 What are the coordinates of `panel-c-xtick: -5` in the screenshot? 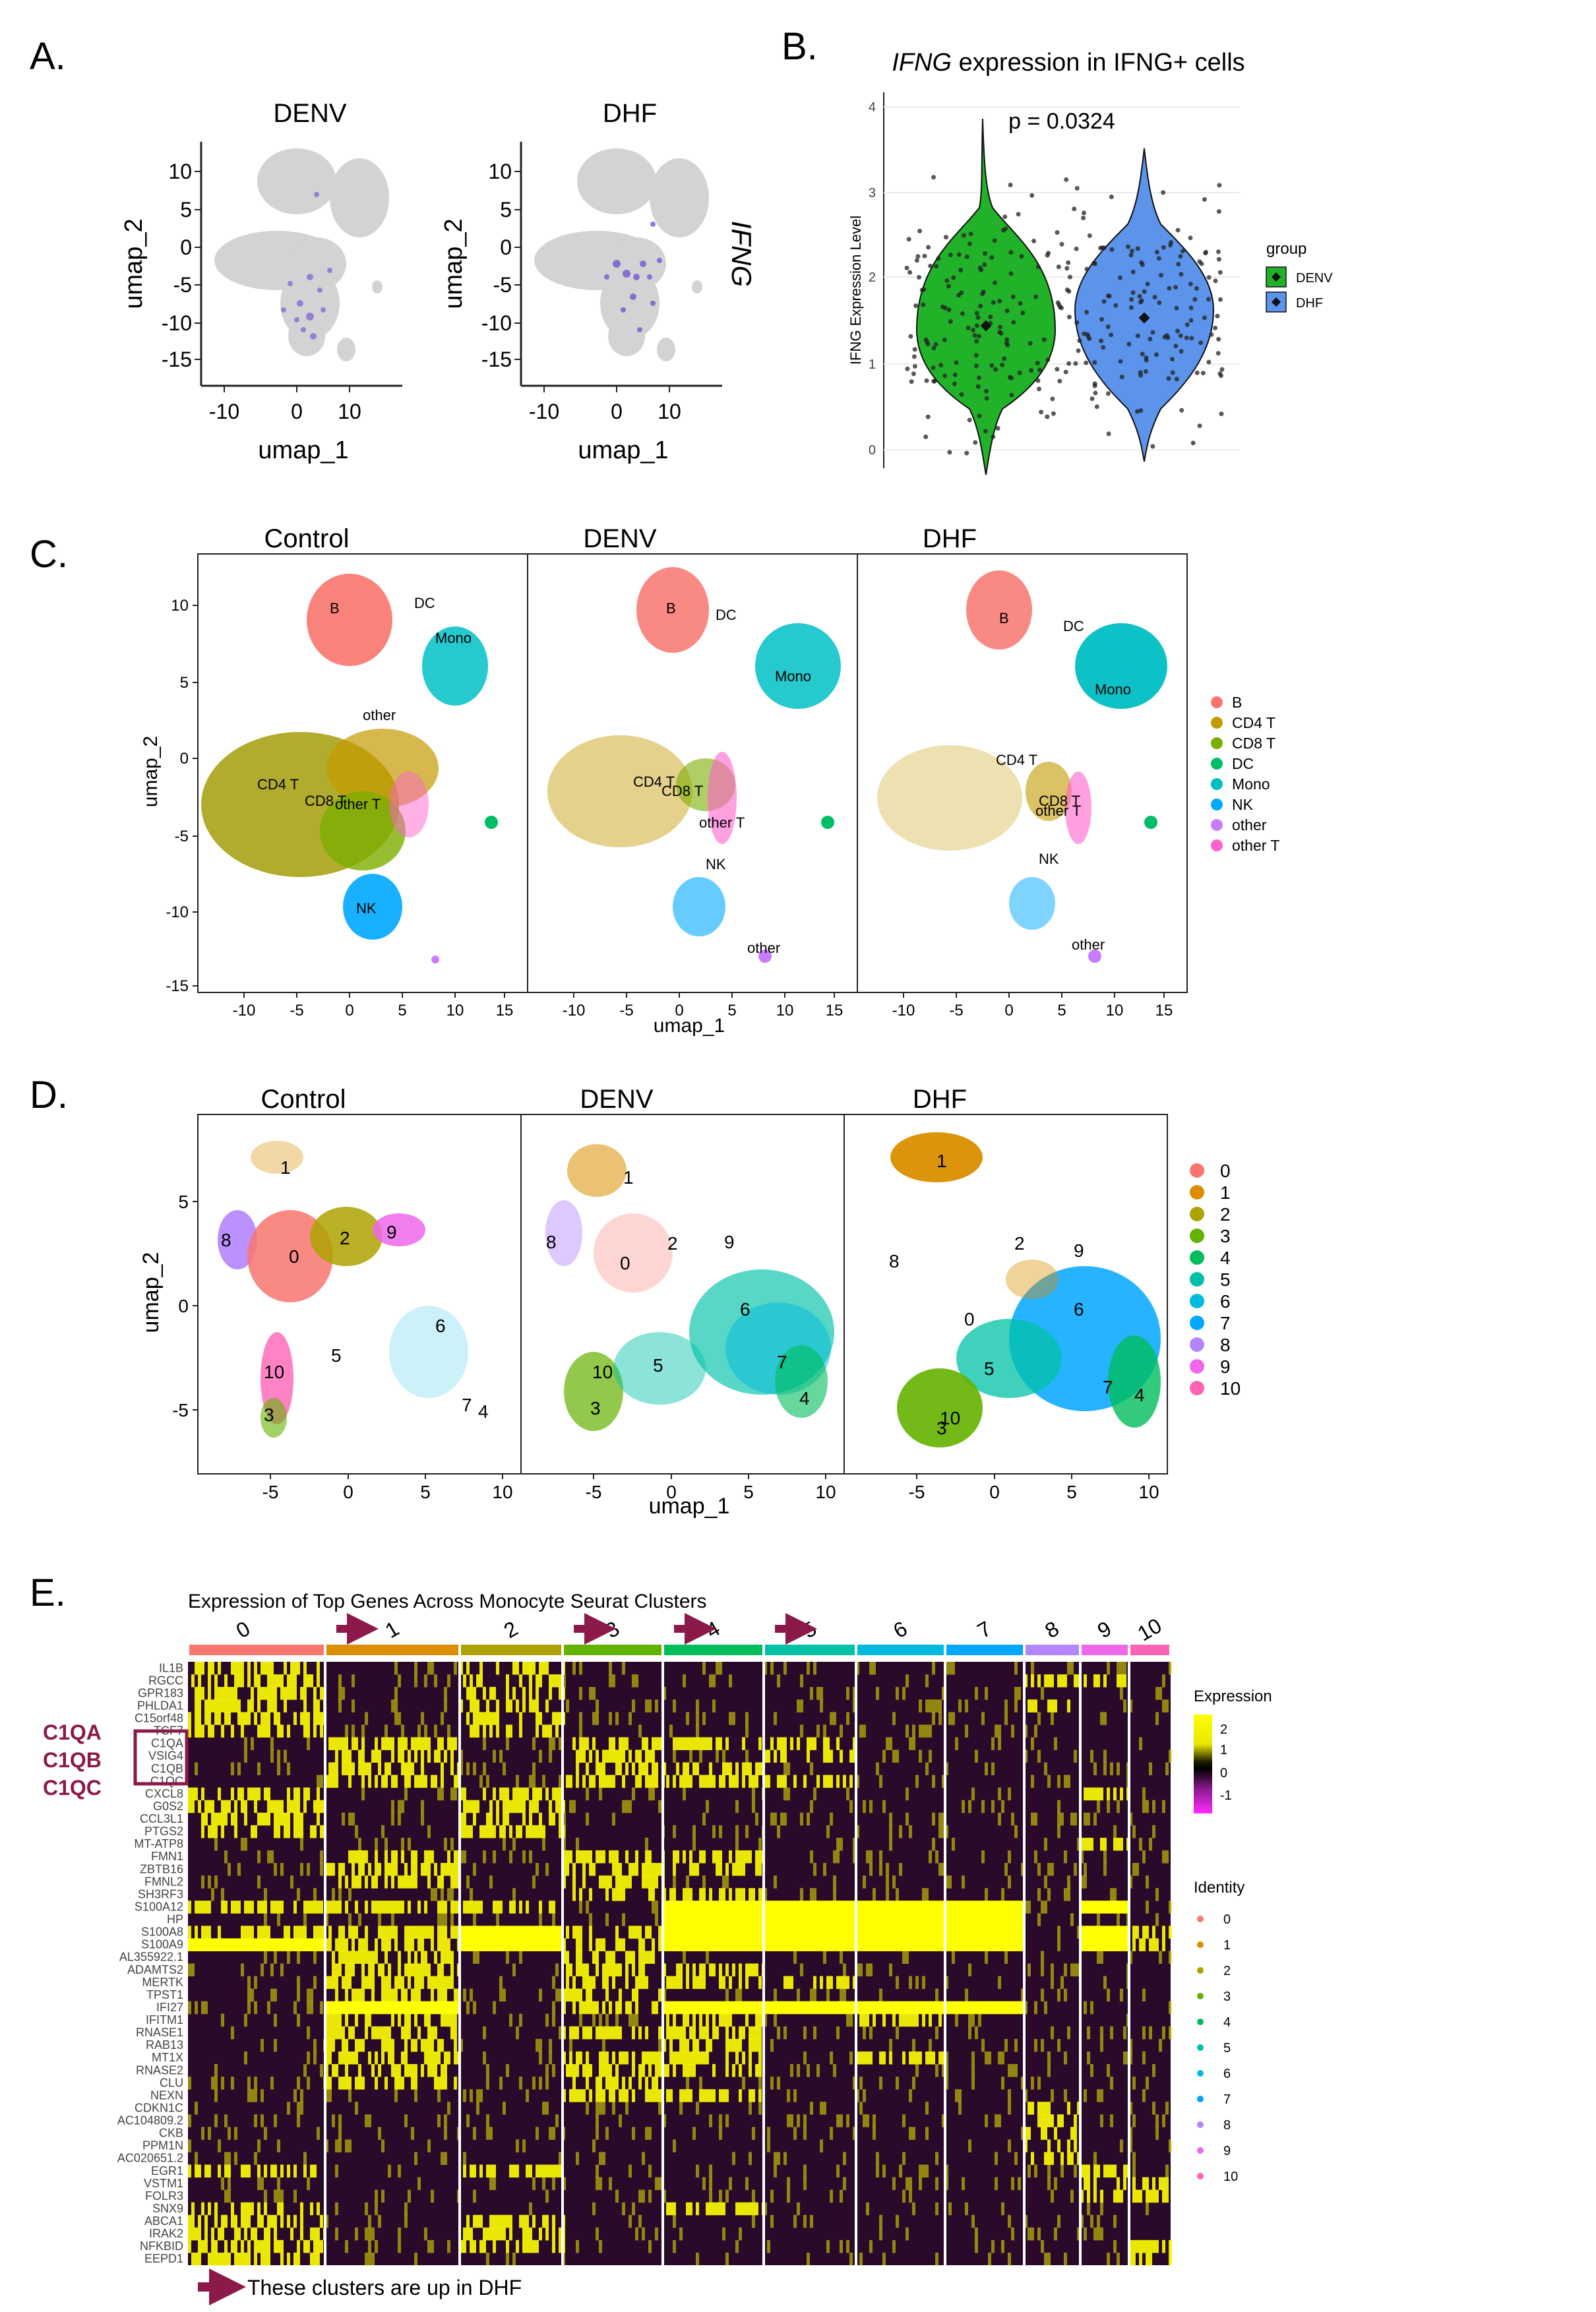 It's located at (296, 1010).